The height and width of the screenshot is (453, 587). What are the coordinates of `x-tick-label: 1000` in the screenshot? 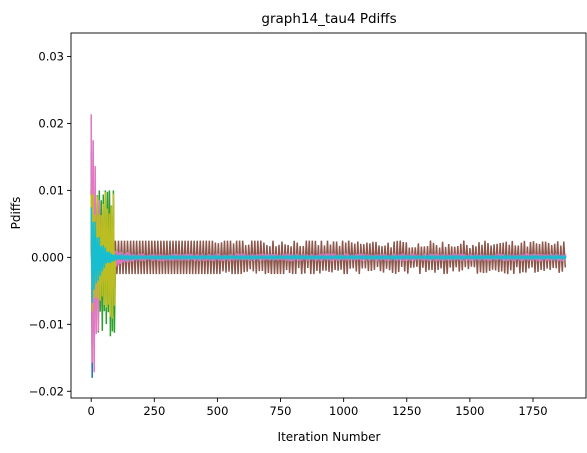 It's located at (343, 411).